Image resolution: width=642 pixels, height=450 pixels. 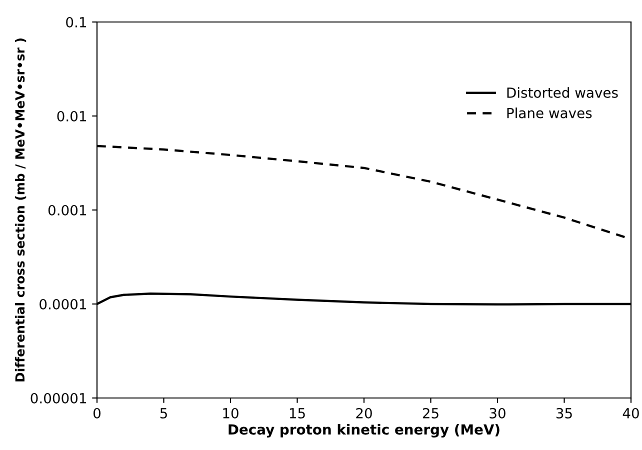 I want to click on legend-label: Plane waves, so click(x=549, y=113).